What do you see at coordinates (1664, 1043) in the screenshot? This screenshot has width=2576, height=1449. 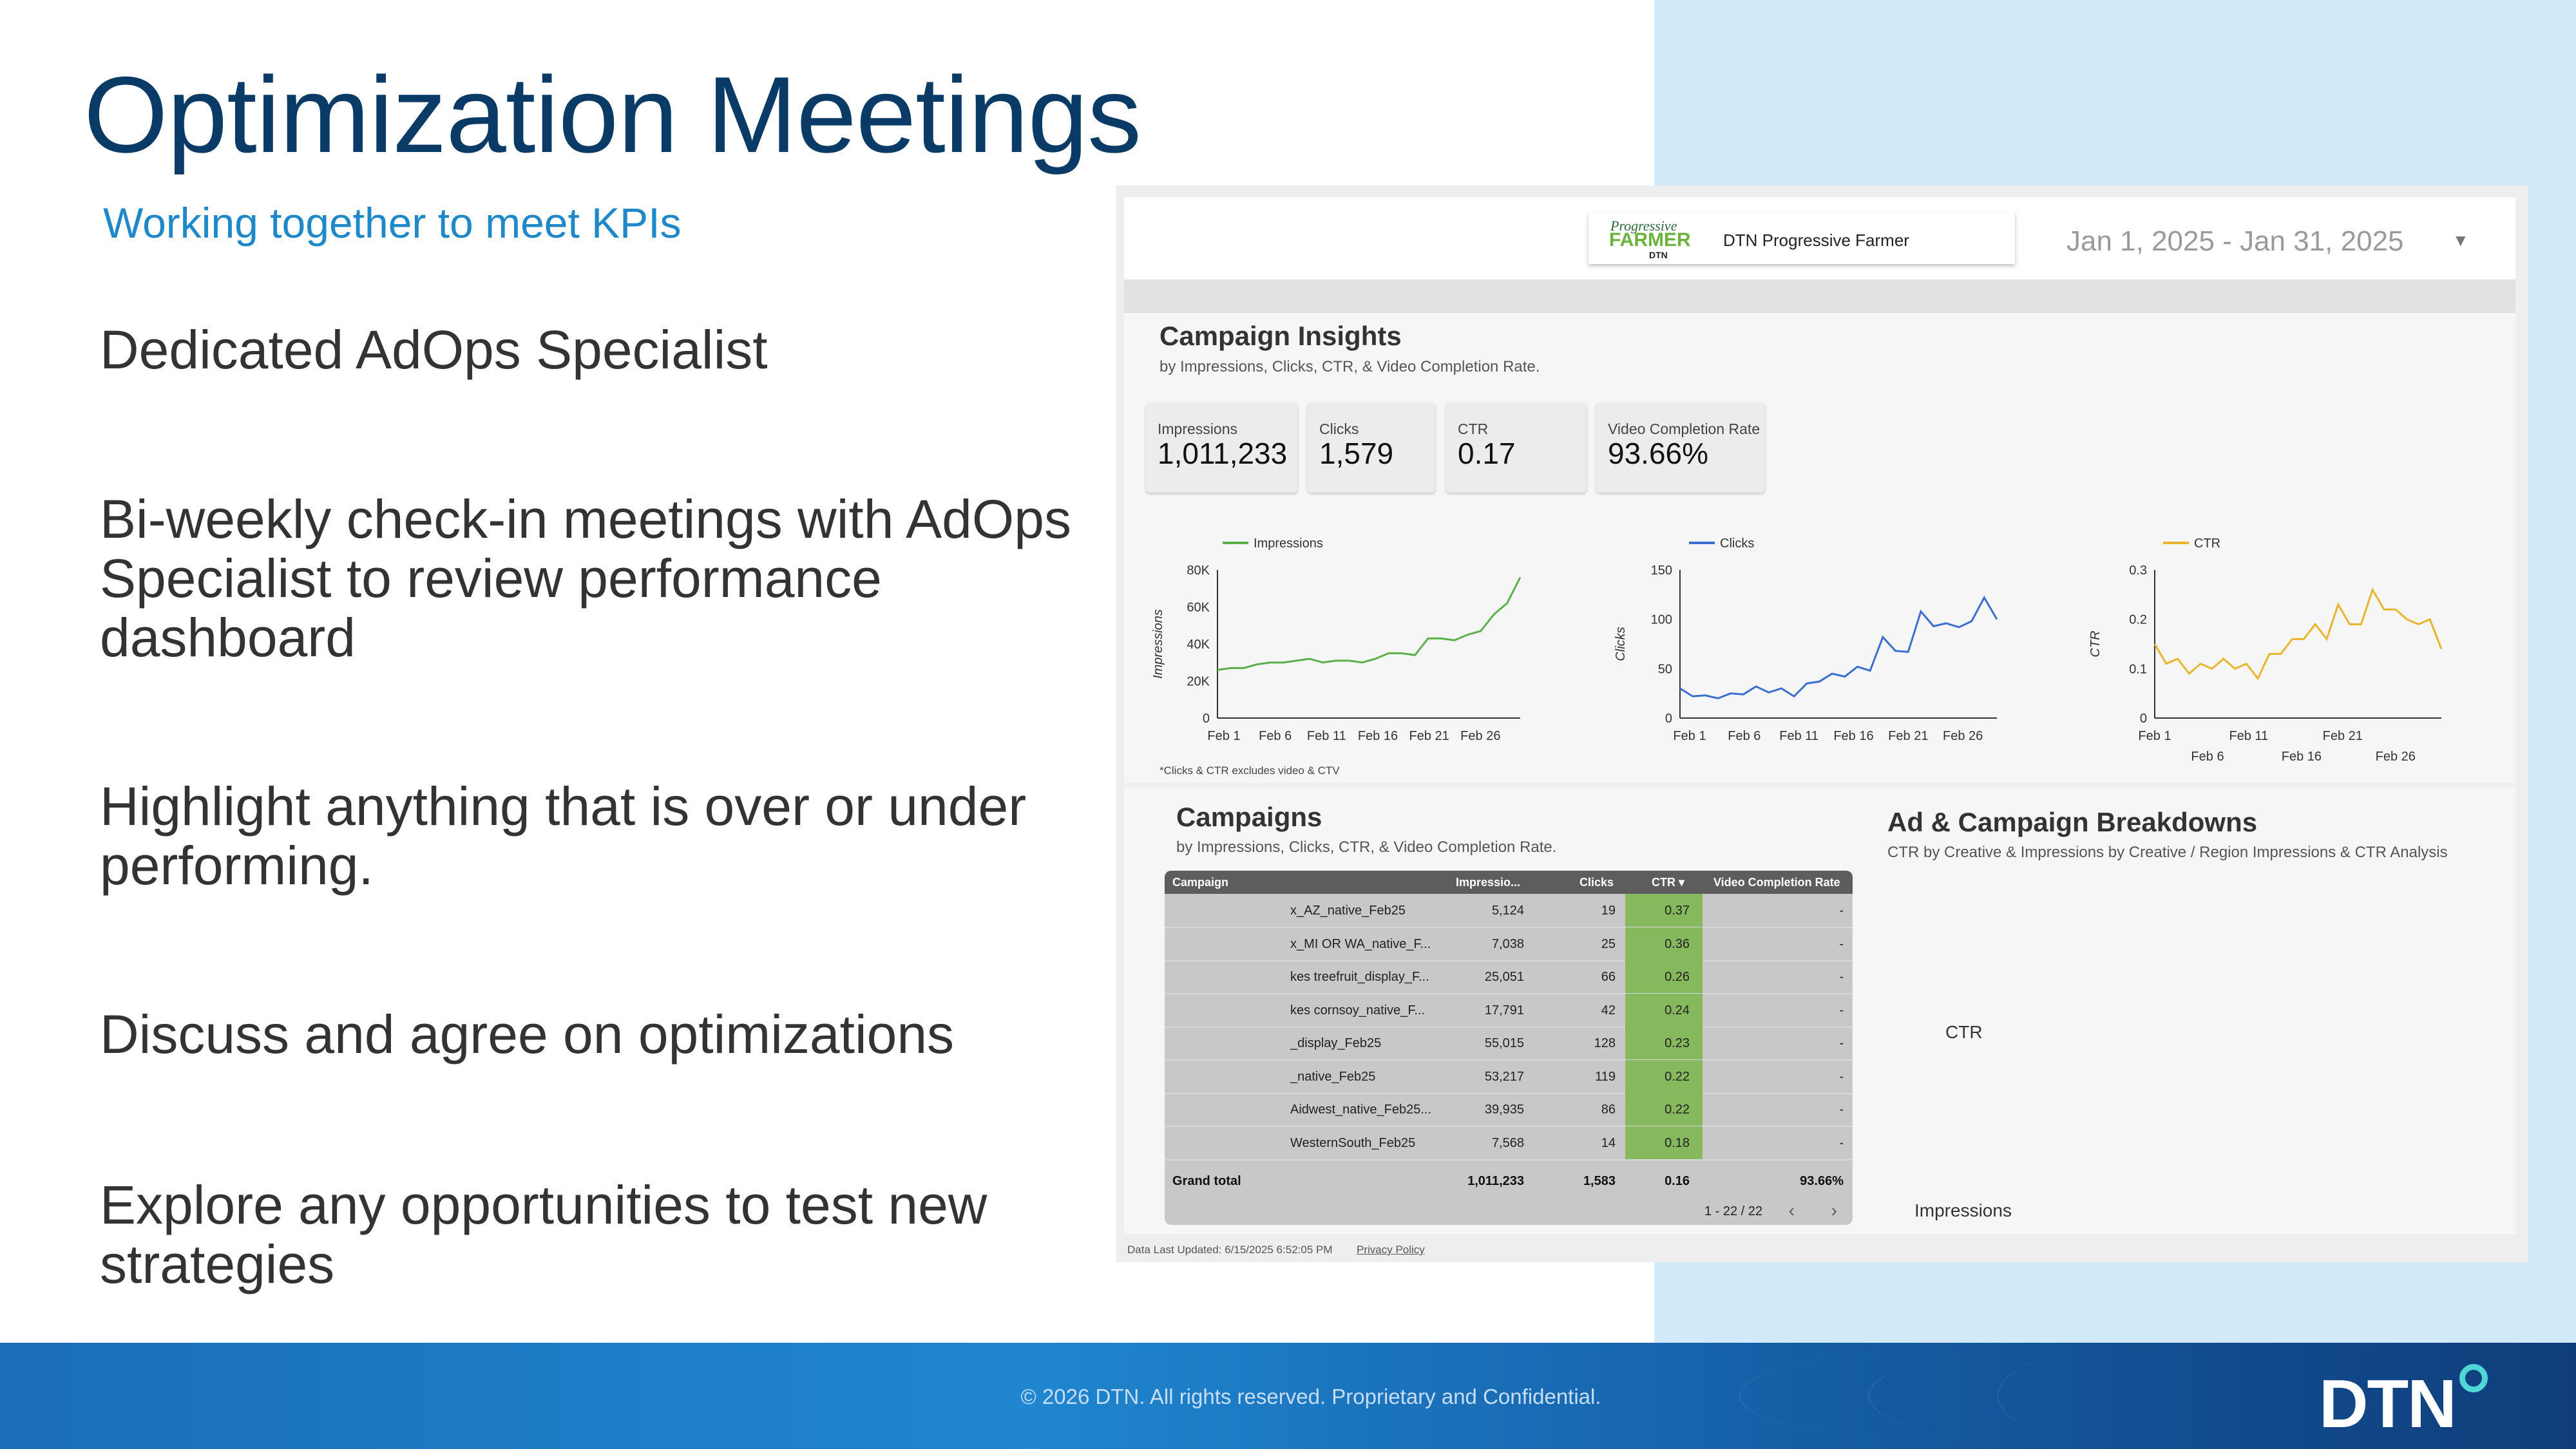 I see `campaign-ctr-cell: 0.23` at bounding box center [1664, 1043].